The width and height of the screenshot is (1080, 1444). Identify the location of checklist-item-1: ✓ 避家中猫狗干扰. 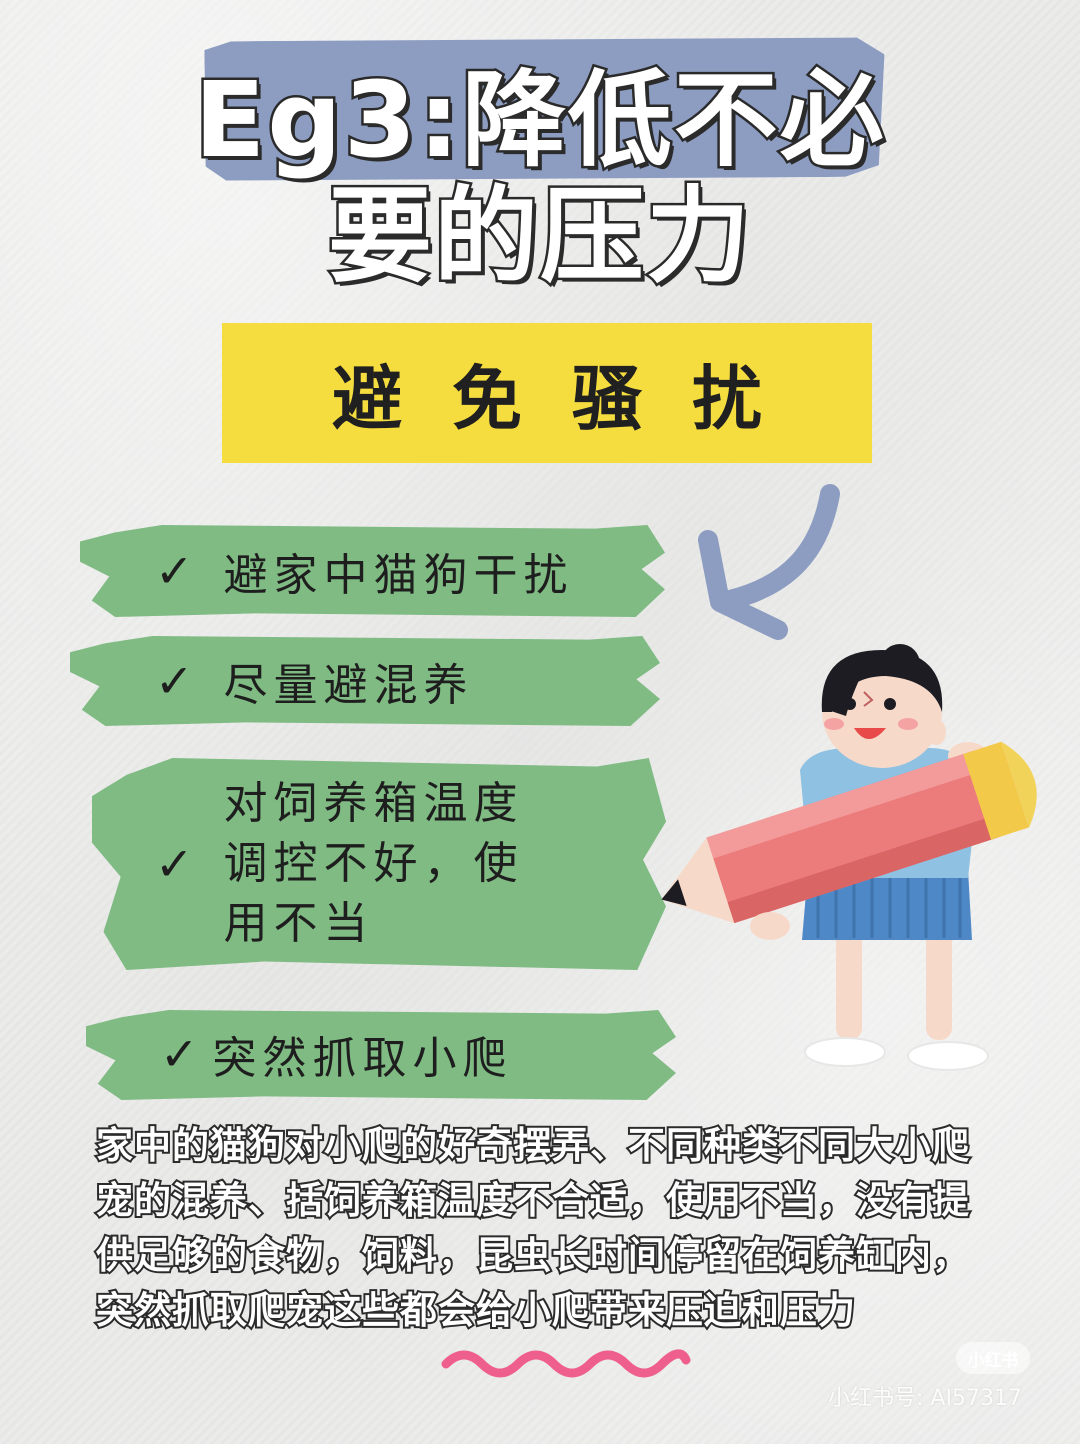
(364, 571).